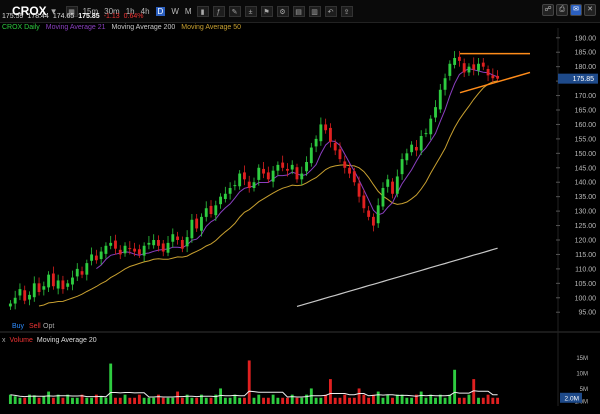 Image resolution: width=600 pixels, height=414 pixels. I want to click on symbol-dropdown-icon: ▼, so click(53, 11).